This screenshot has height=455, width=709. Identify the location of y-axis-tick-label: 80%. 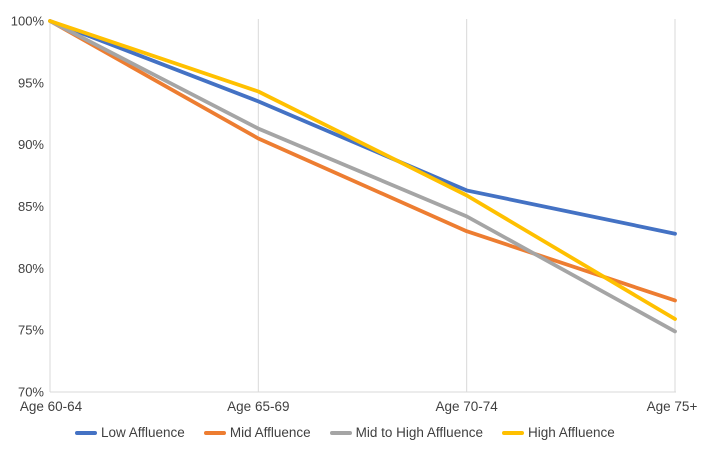
(31, 268).